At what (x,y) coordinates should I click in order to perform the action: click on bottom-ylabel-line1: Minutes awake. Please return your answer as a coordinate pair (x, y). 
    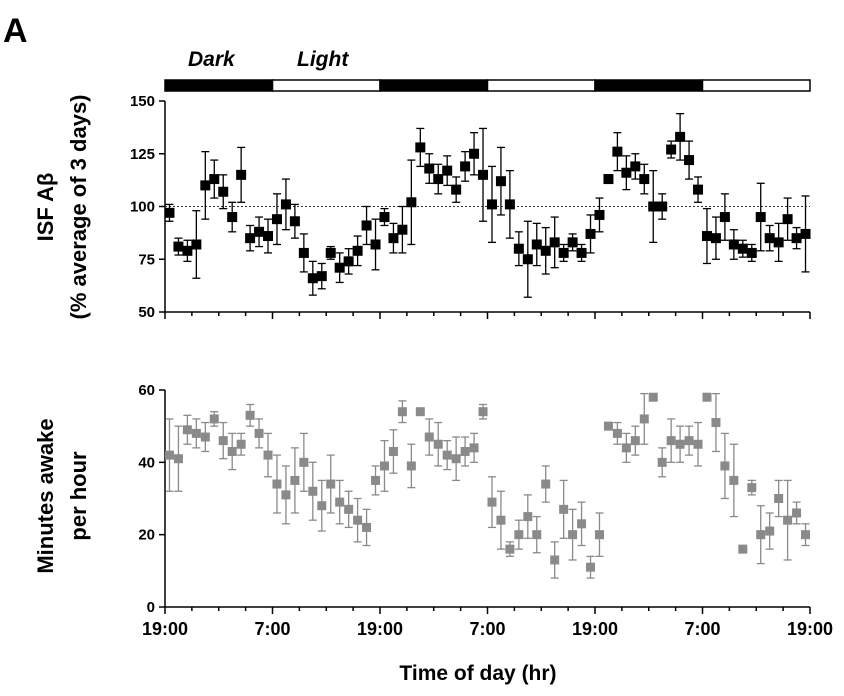
    Looking at the image, I should click on (45, 495).